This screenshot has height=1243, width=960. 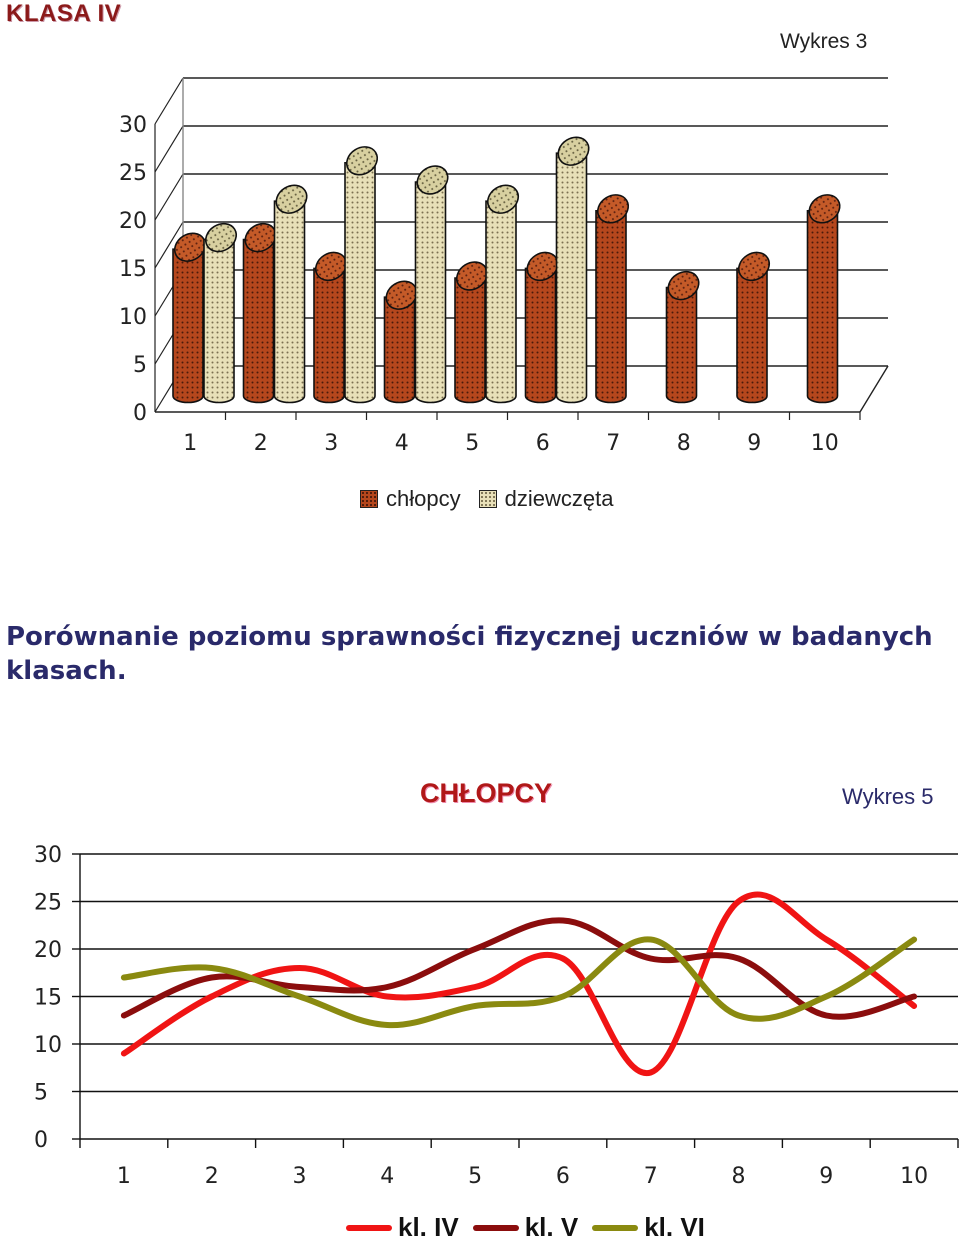 What do you see at coordinates (551, 1227) in the screenshot?
I see `legend-label-kl-v: kl. V` at bounding box center [551, 1227].